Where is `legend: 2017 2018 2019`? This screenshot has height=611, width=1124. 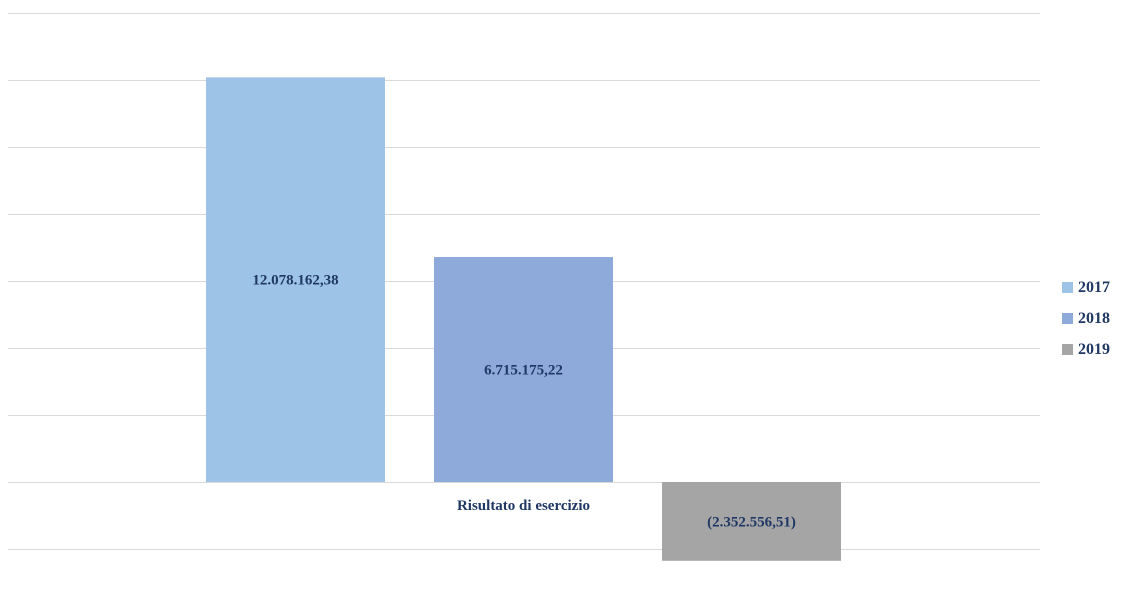
legend: 2017 2018 2019 is located at coordinates (1086, 318).